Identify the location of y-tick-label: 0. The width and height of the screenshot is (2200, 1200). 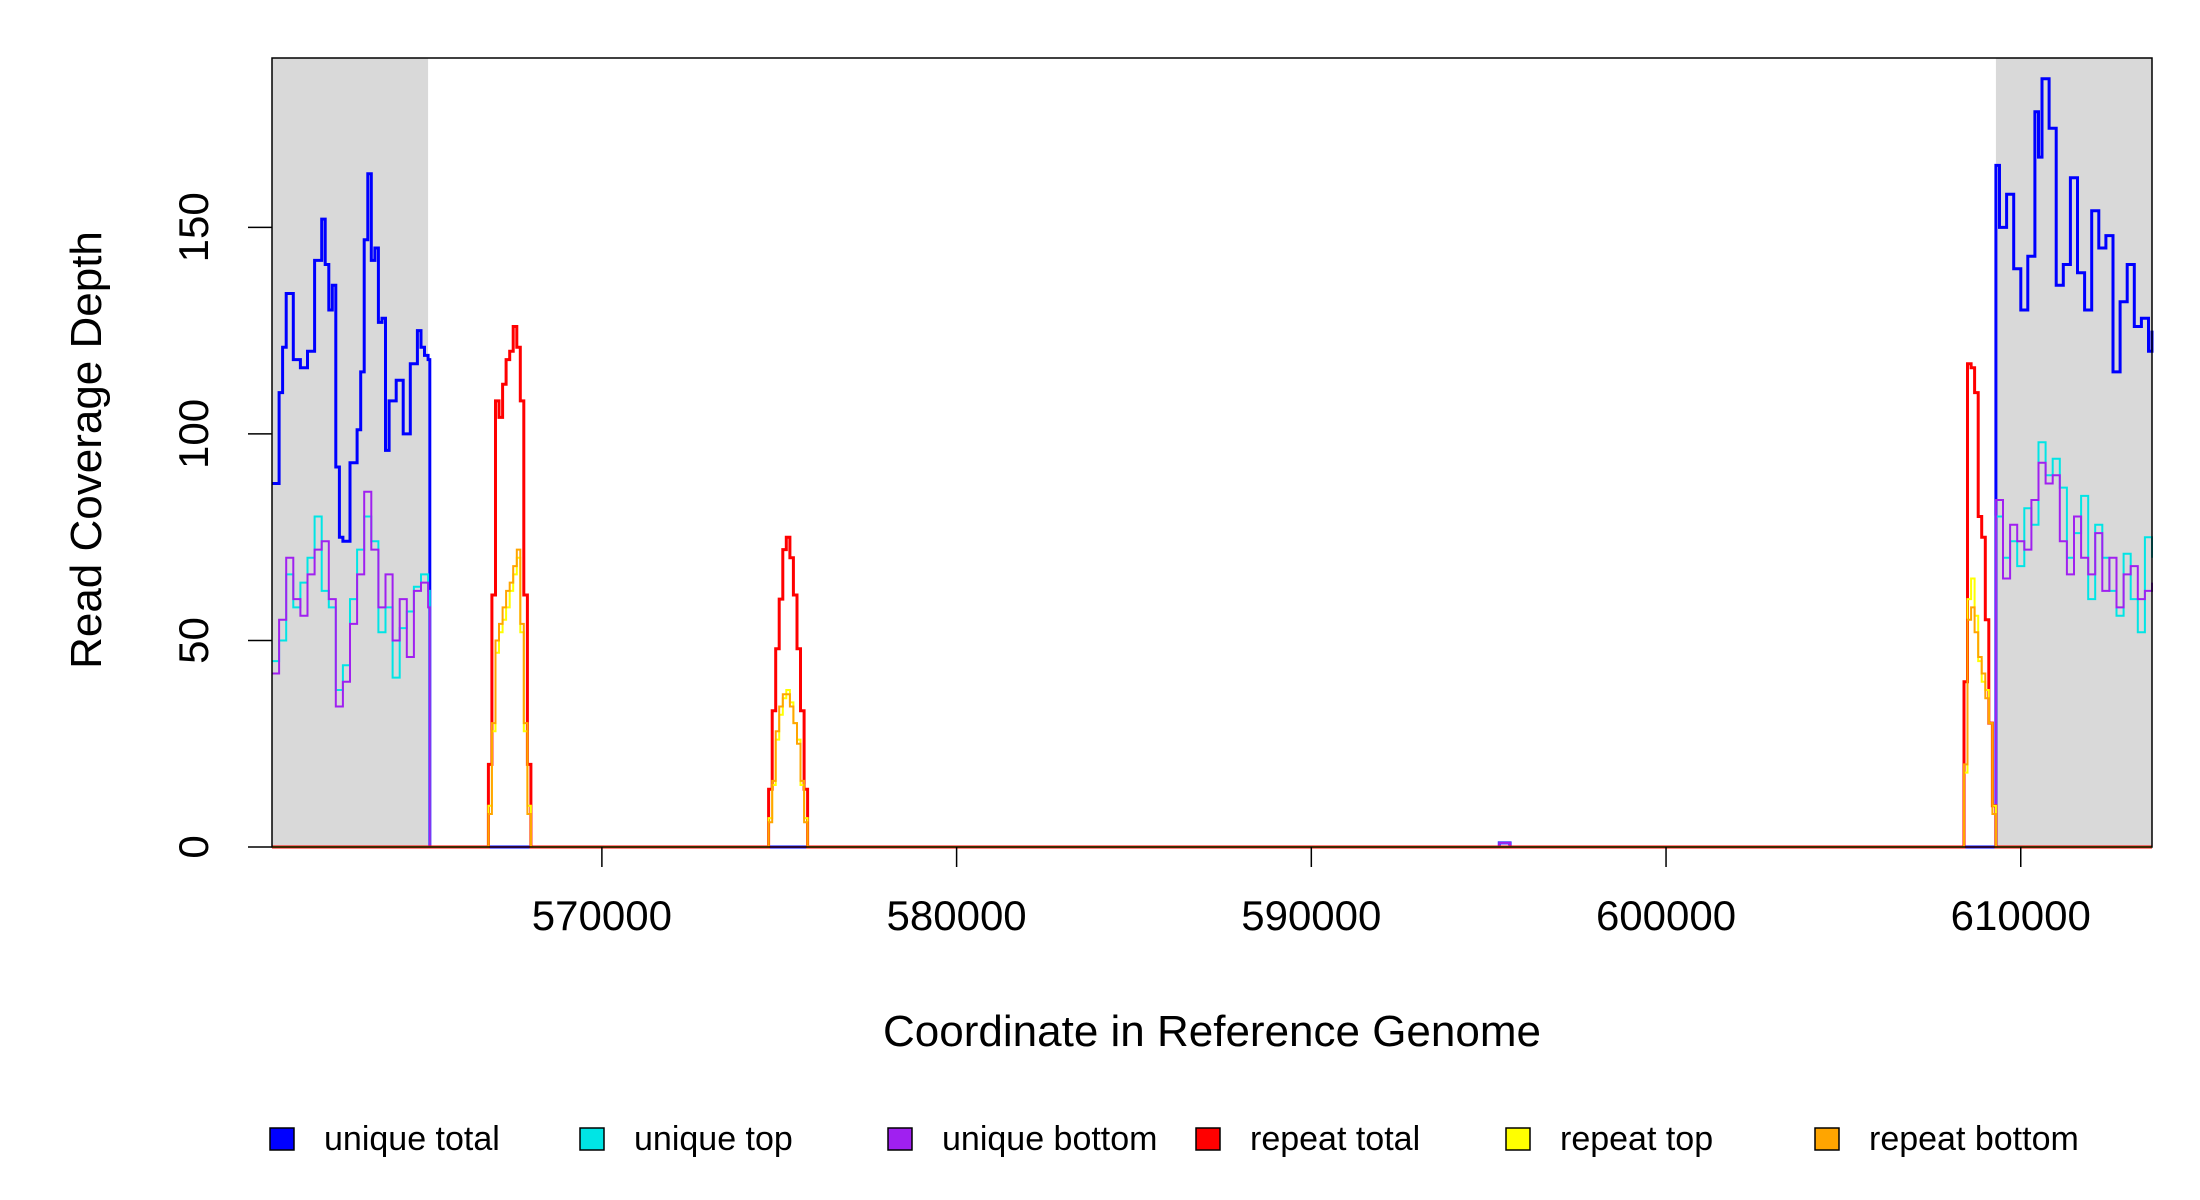
(193, 846).